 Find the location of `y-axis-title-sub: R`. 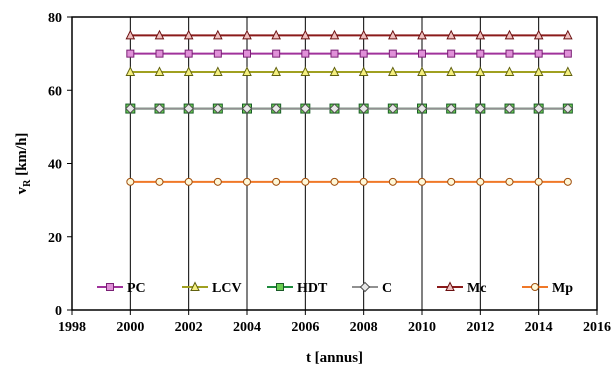

y-axis-title-sub: R is located at coordinates (27, 183).